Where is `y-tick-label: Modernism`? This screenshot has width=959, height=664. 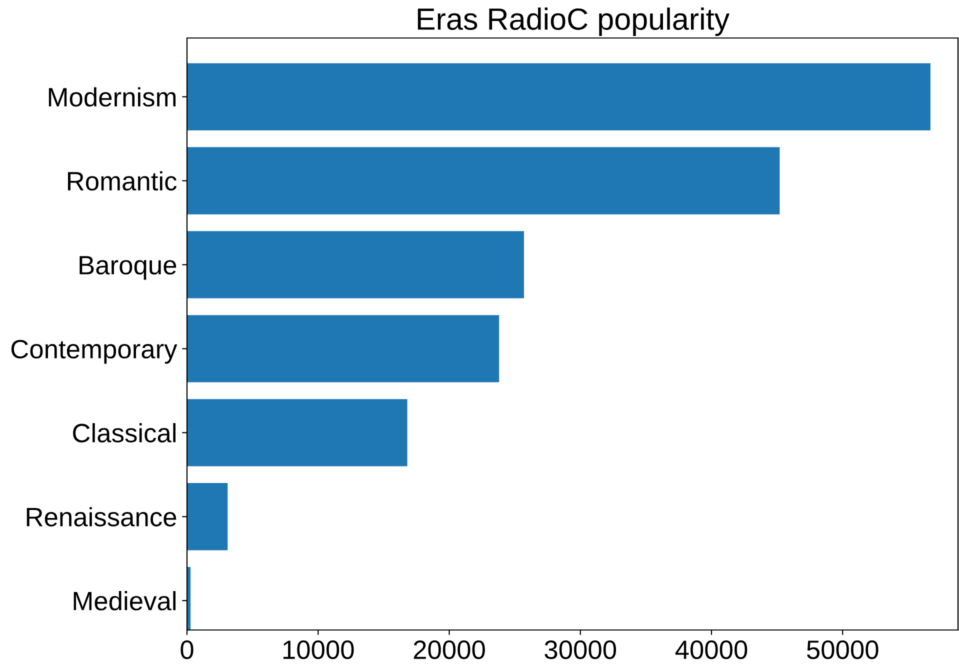 y-tick-label: Modernism is located at coordinates (112, 97).